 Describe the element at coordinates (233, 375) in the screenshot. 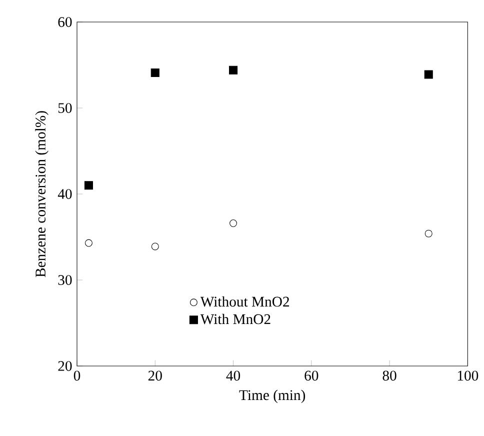

I see `x-tick-label: 40` at that location.